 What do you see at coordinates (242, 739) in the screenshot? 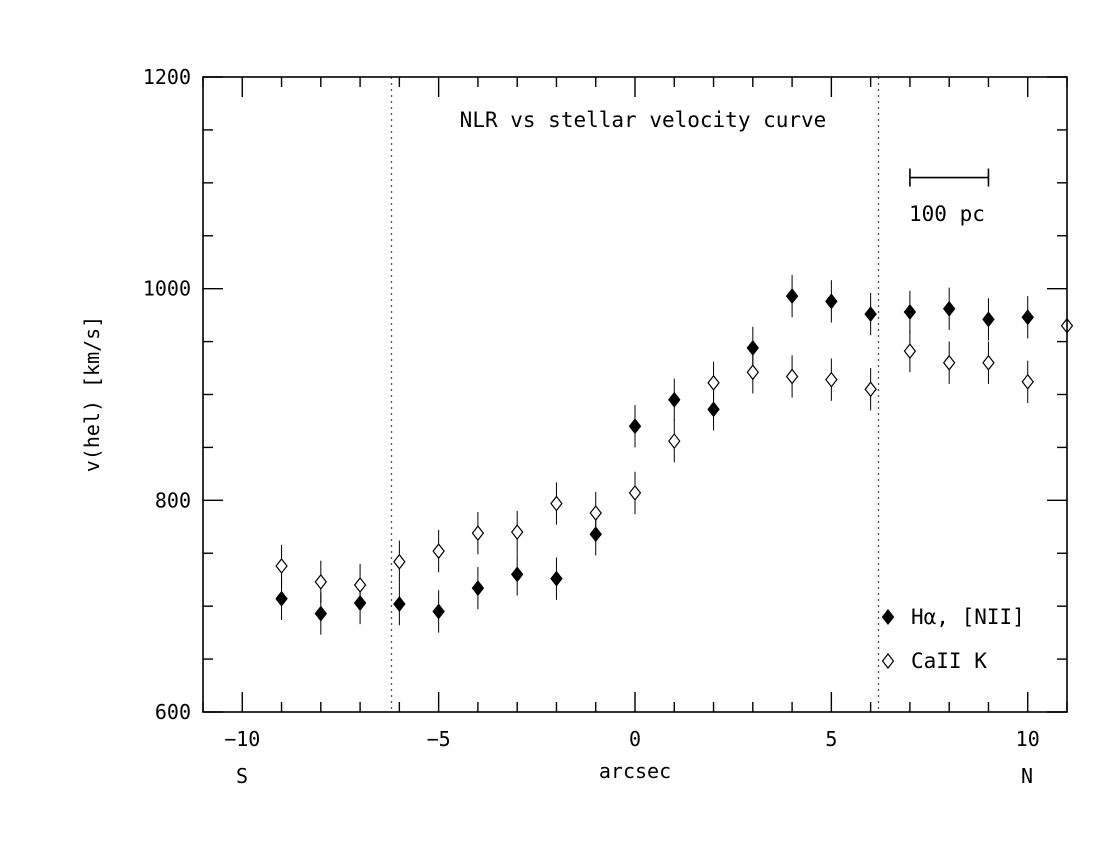
I see `x-tick-label: −10` at bounding box center [242, 739].